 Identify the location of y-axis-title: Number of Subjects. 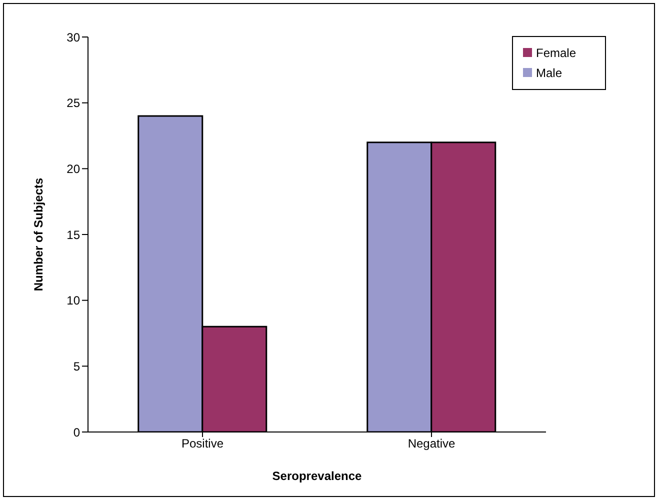
(38, 235).